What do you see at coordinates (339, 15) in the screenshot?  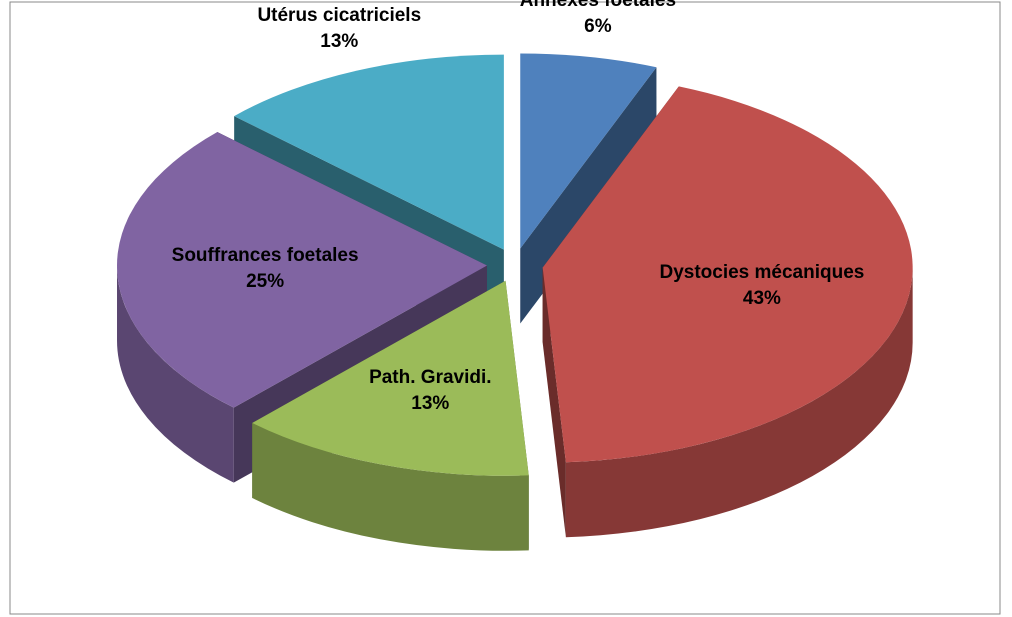 I see `slice-category-label: Utérus cicatriciels` at bounding box center [339, 15].